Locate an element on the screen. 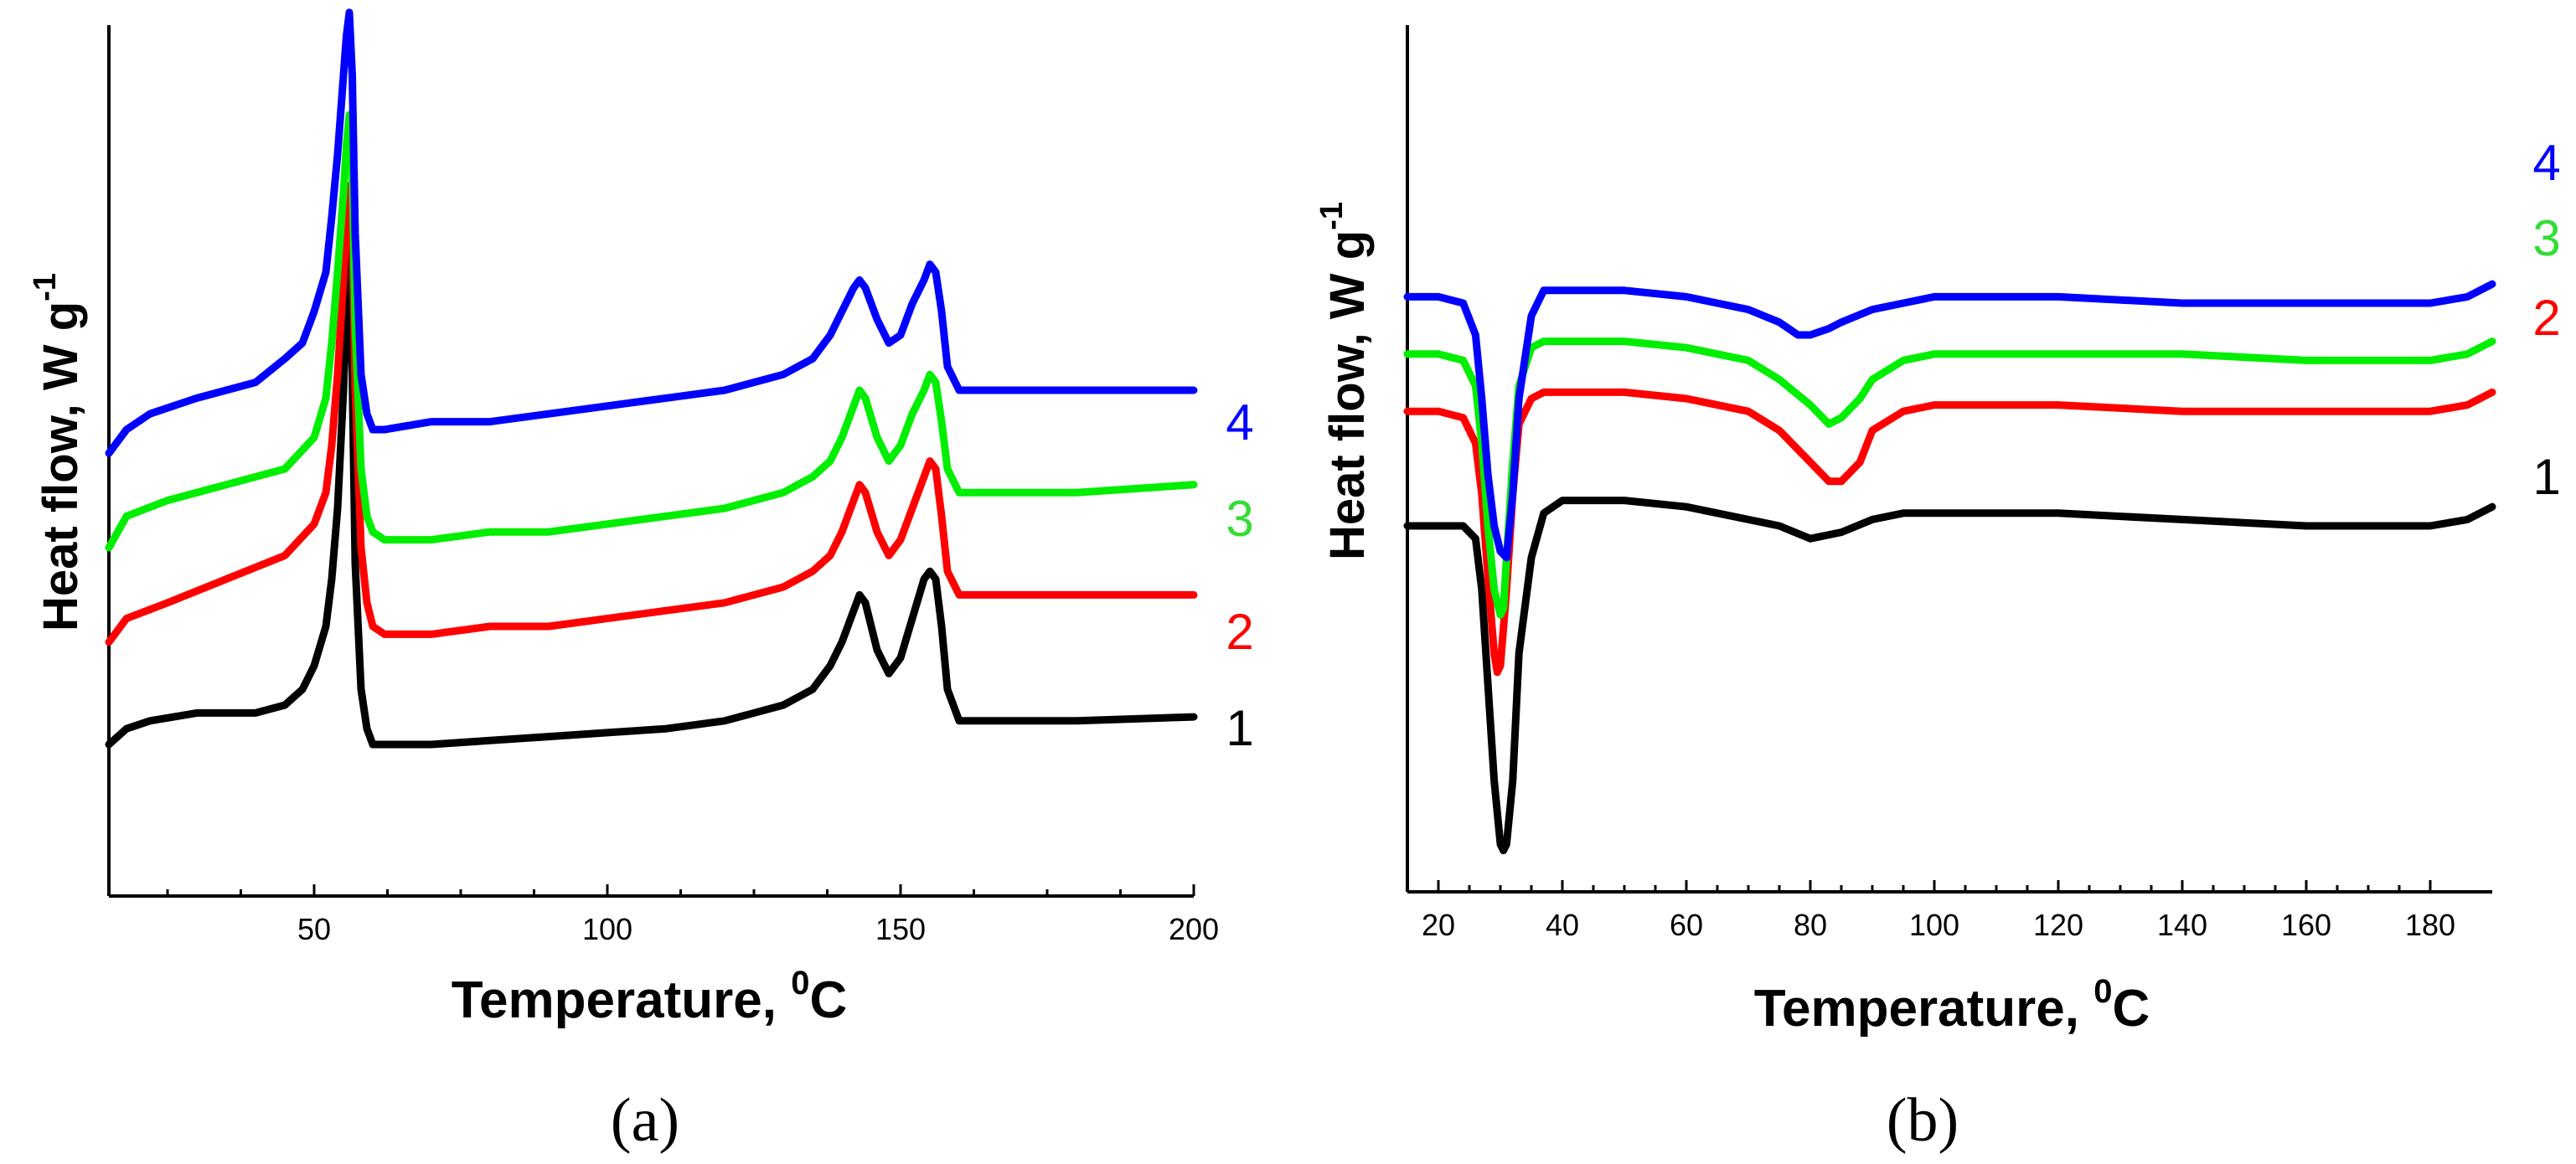 This screenshot has height=1164, width=2576. x-tick-label: 200 is located at coordinates (1194, 929).